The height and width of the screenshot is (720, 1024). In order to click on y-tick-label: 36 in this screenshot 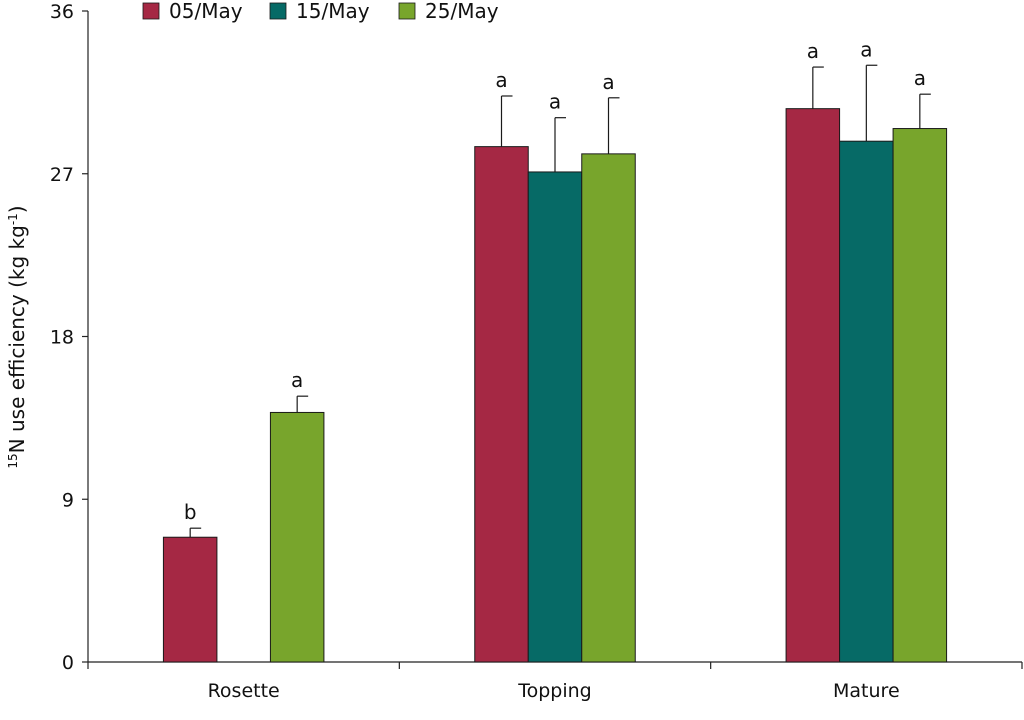, I will do `click(62, 12)`.